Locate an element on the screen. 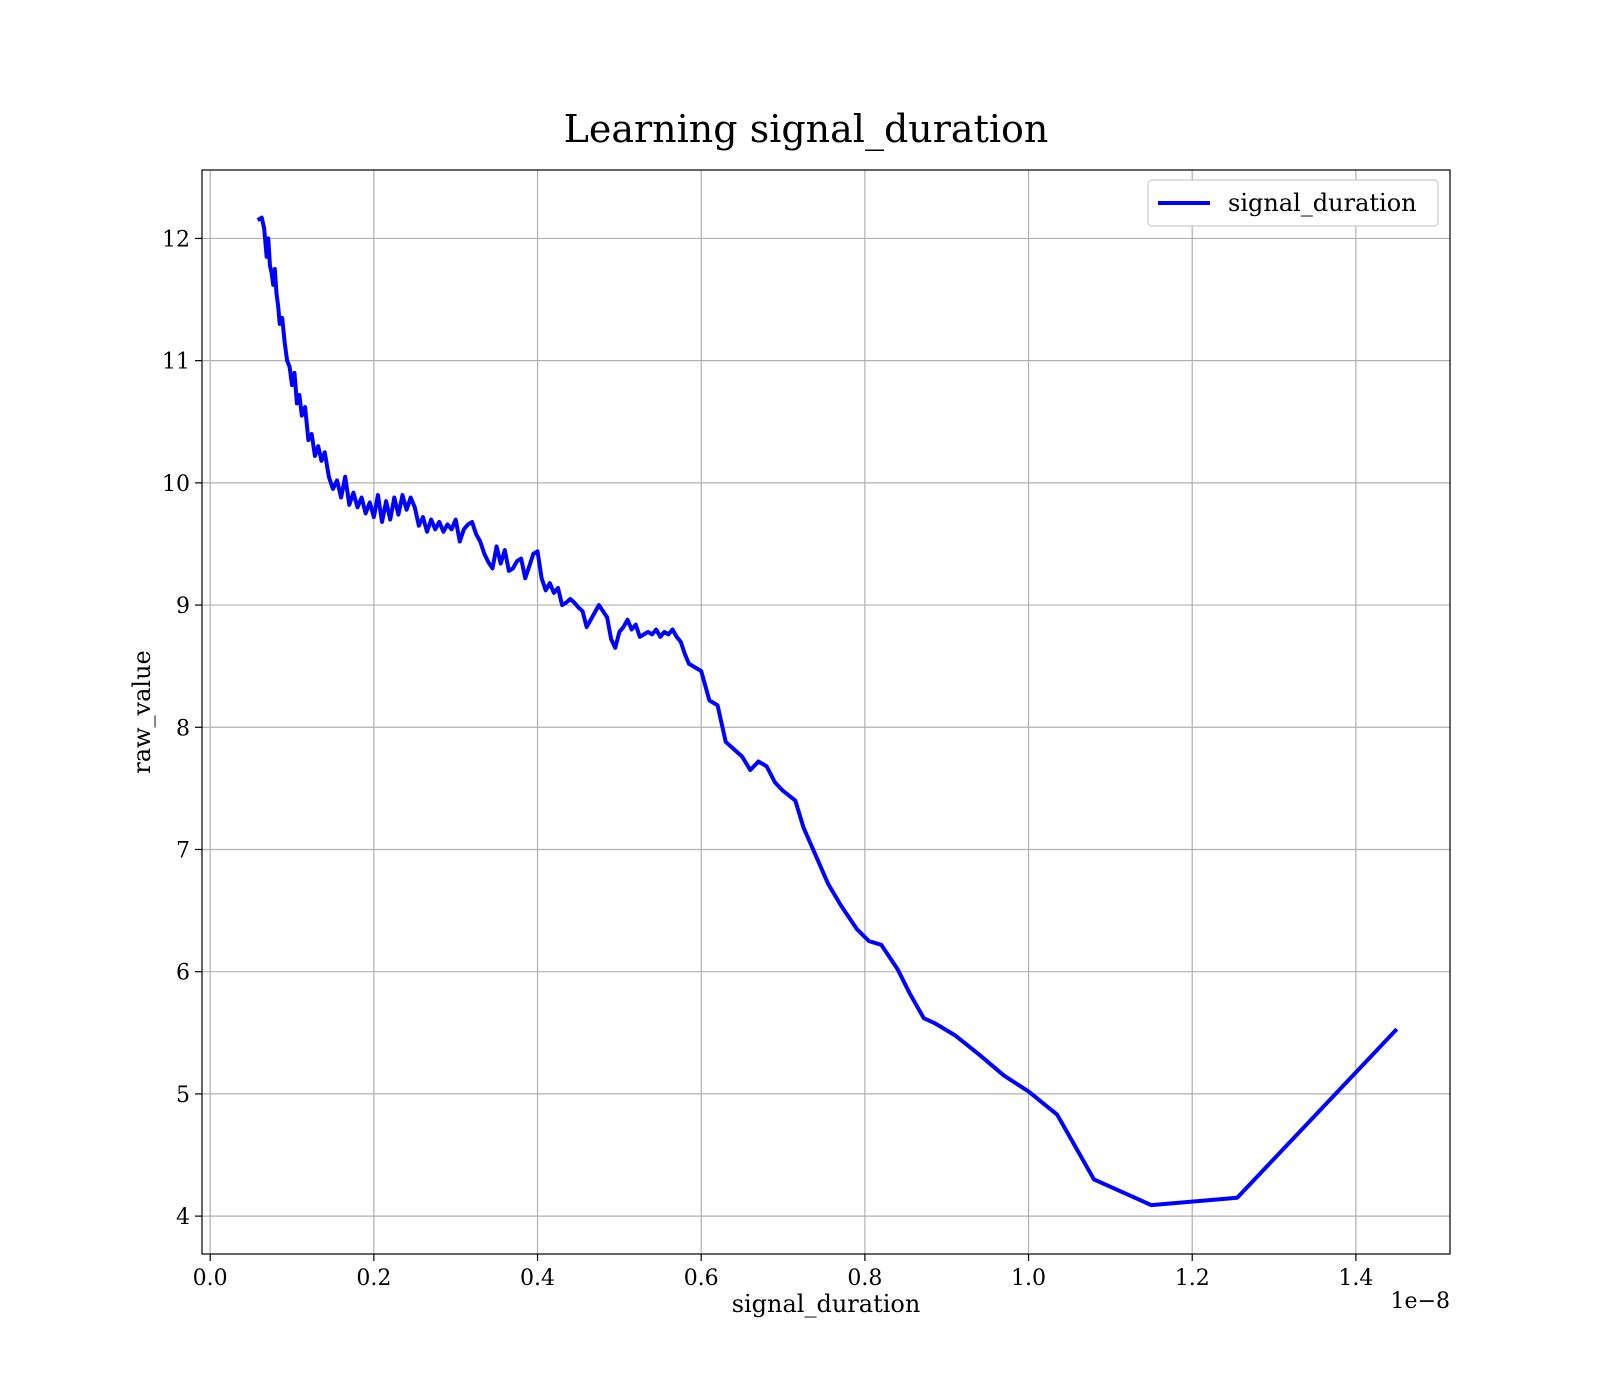  x-tick-label: 0.4 is located at coordinates (537, 1278).